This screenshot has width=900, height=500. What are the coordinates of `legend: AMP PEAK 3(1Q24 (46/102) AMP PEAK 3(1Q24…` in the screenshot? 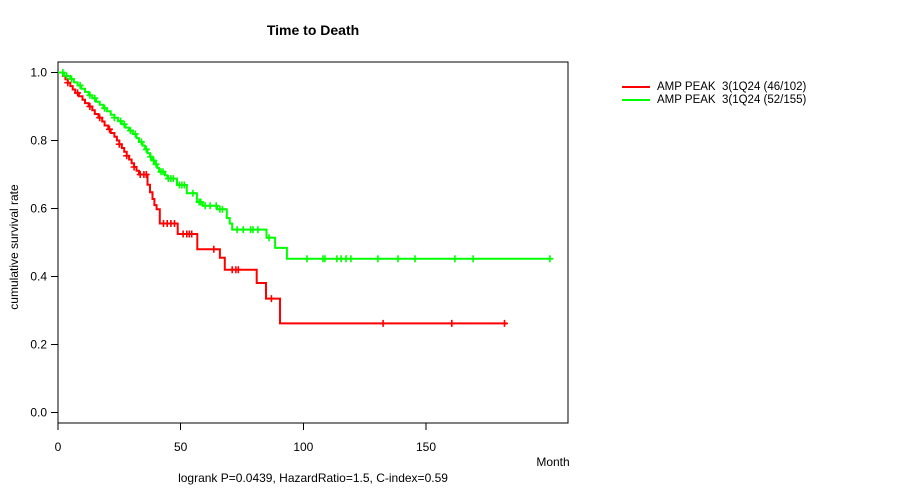 It's located at (714, 93).